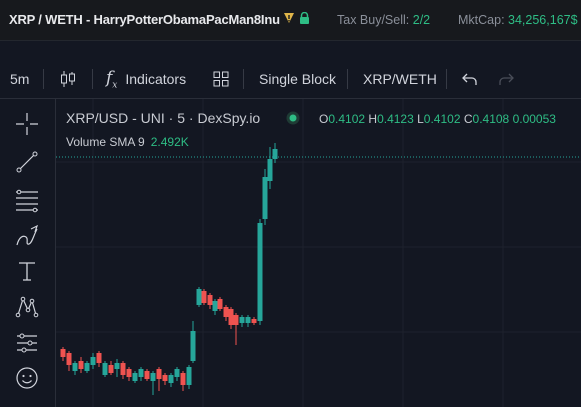  Describe the element at coordinates (400, 79) in the screenshot. I see `pair-toggle-button: XRP/WETH` at that location.